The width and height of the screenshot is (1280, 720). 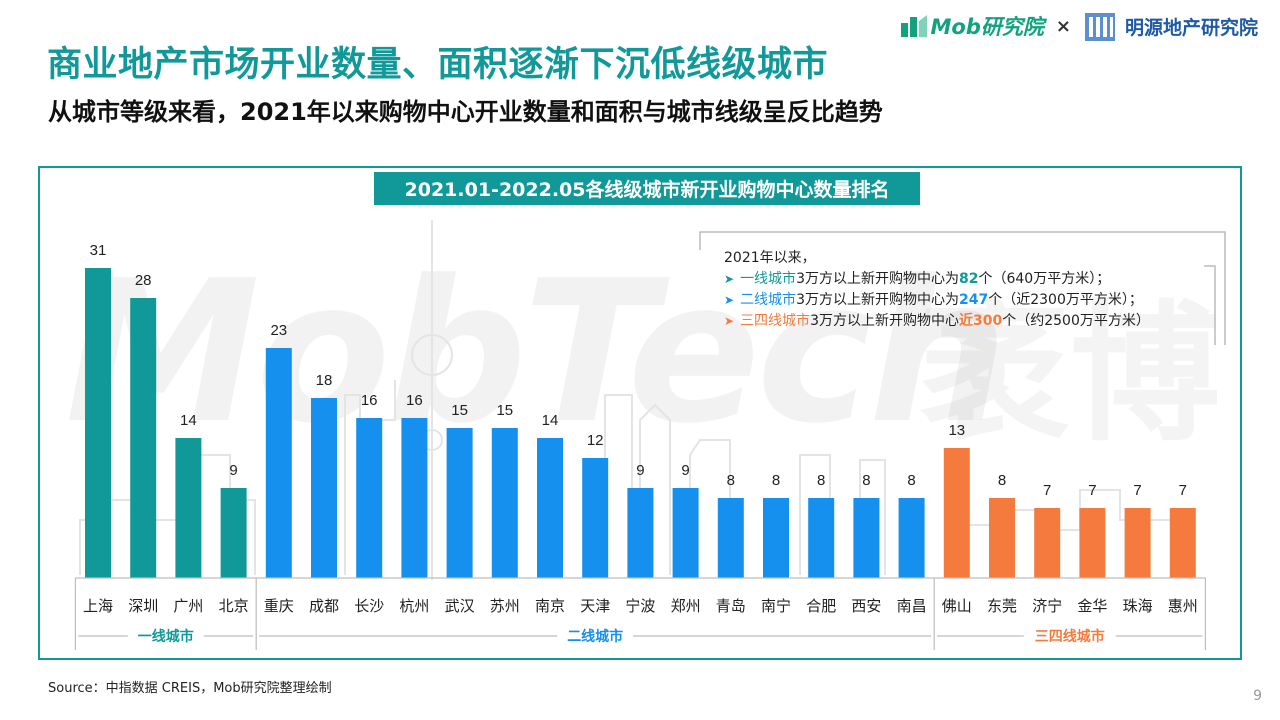 What do you see at coordinates (438, 65) in the screenshot?
I see `page-title: 商业地产市场开业数量、面积逐渐下沉低线级城市` at bounding box center [438, 65].